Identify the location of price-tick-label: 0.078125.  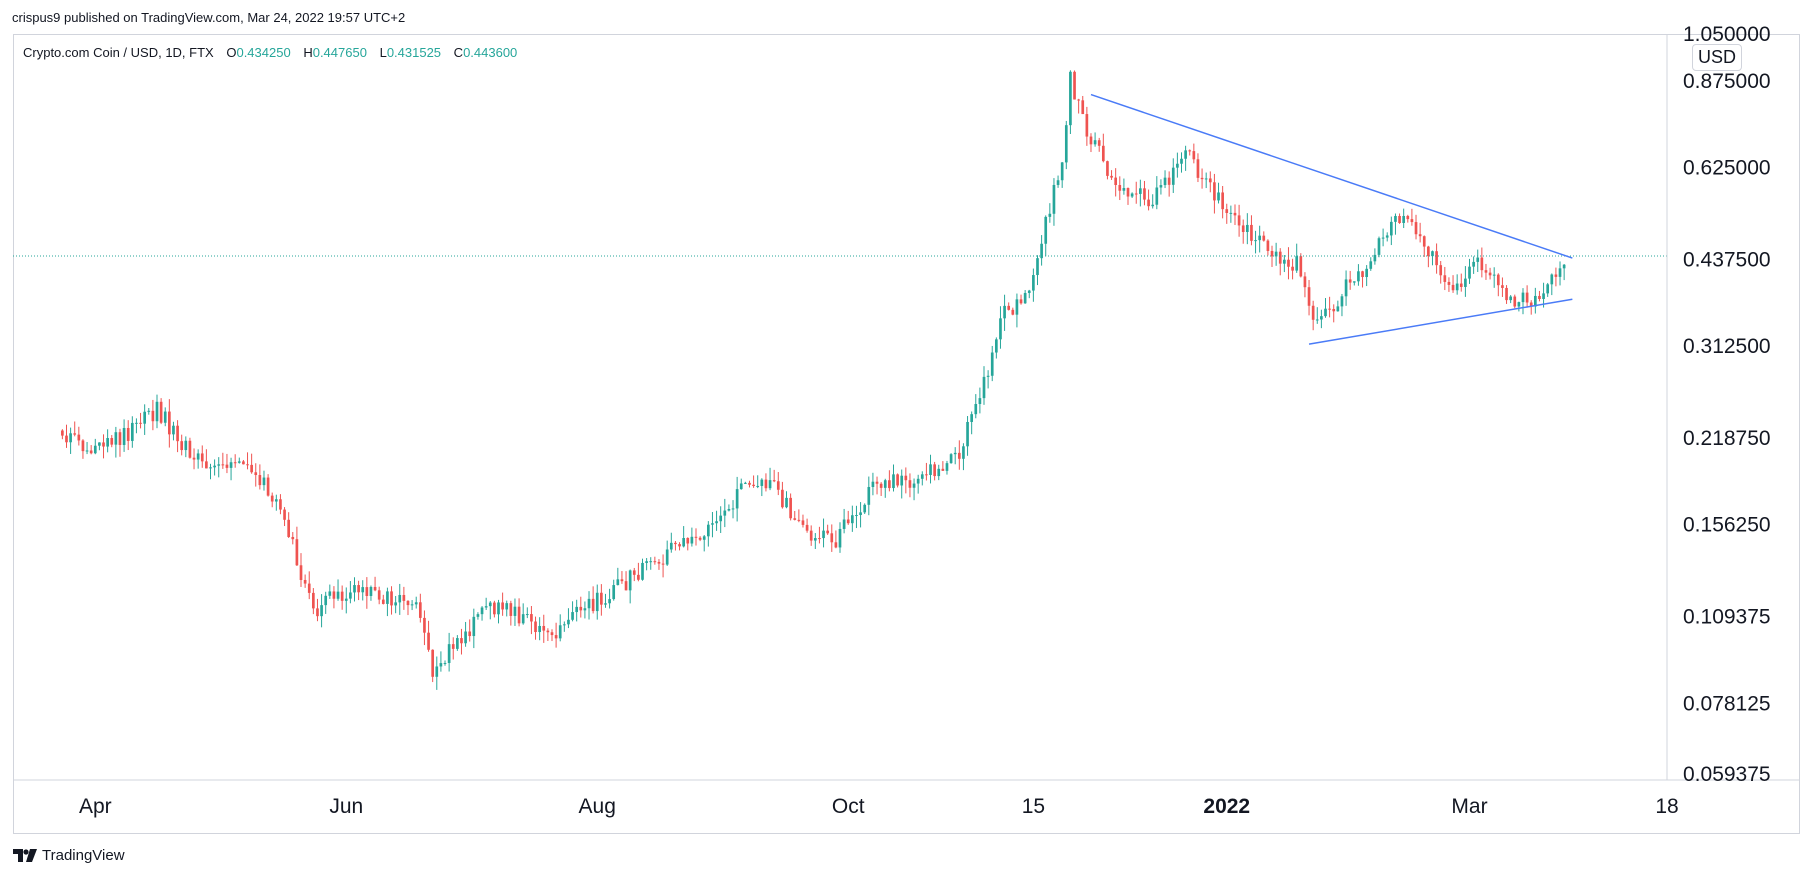
(1727, 703).